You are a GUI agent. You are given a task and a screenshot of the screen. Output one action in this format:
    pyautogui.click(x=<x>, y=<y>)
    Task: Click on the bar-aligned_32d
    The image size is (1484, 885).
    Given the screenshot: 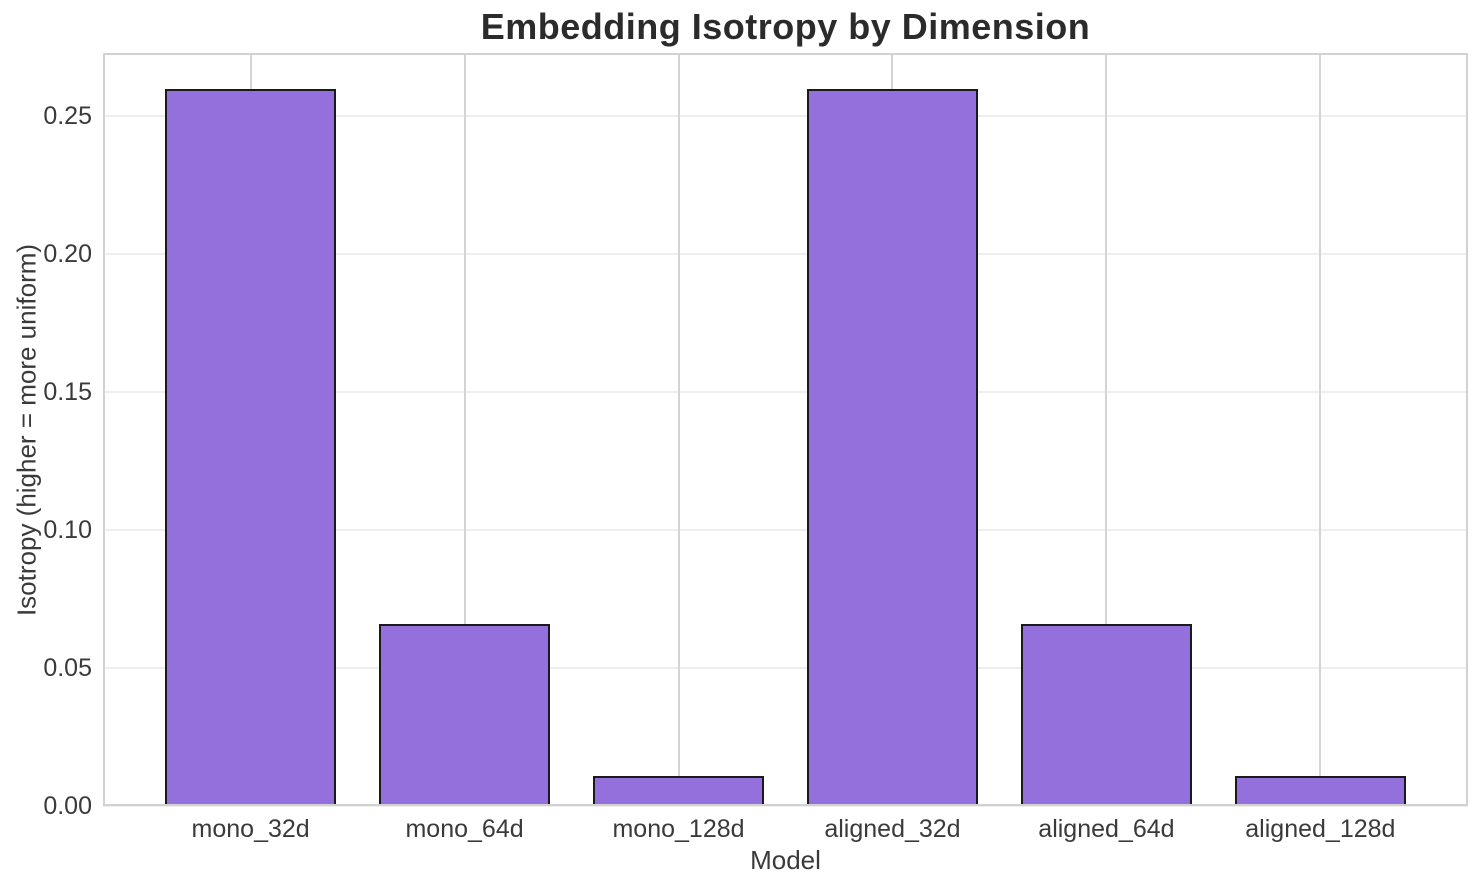 What is the action you would take?
    pyautogui.click(x=892, y=447)
    